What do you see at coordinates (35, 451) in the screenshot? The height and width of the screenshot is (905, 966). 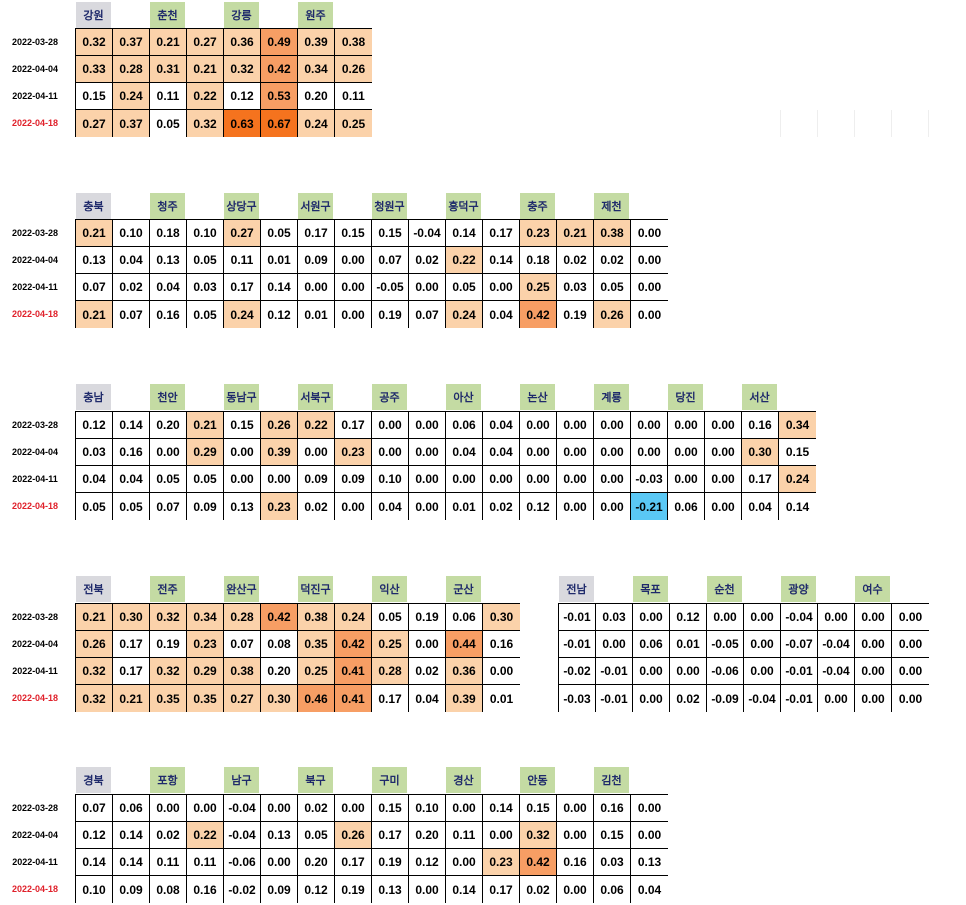 I see `week-date-label: 2022-04-04` at bounding box center [35, 451].